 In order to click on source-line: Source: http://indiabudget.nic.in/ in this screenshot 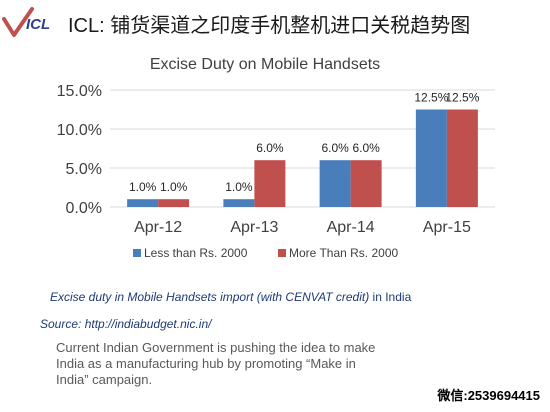, I will do `click(126, 324)`.